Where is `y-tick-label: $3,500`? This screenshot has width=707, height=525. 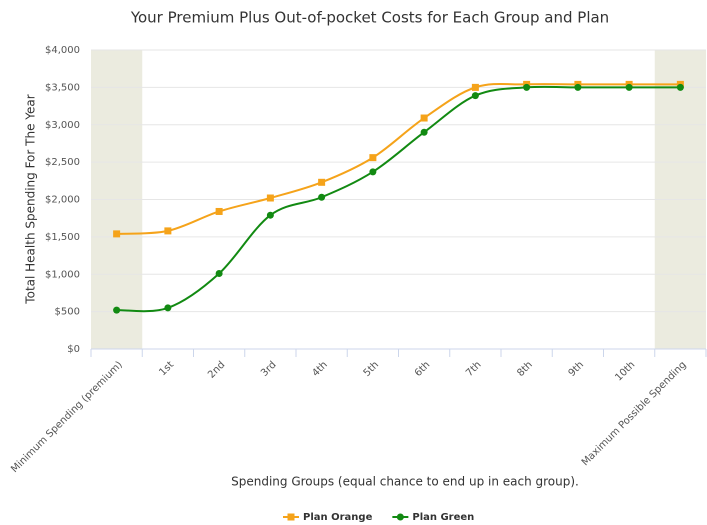
y-tick-label: $3,500 is located at coordinates (62, 87).